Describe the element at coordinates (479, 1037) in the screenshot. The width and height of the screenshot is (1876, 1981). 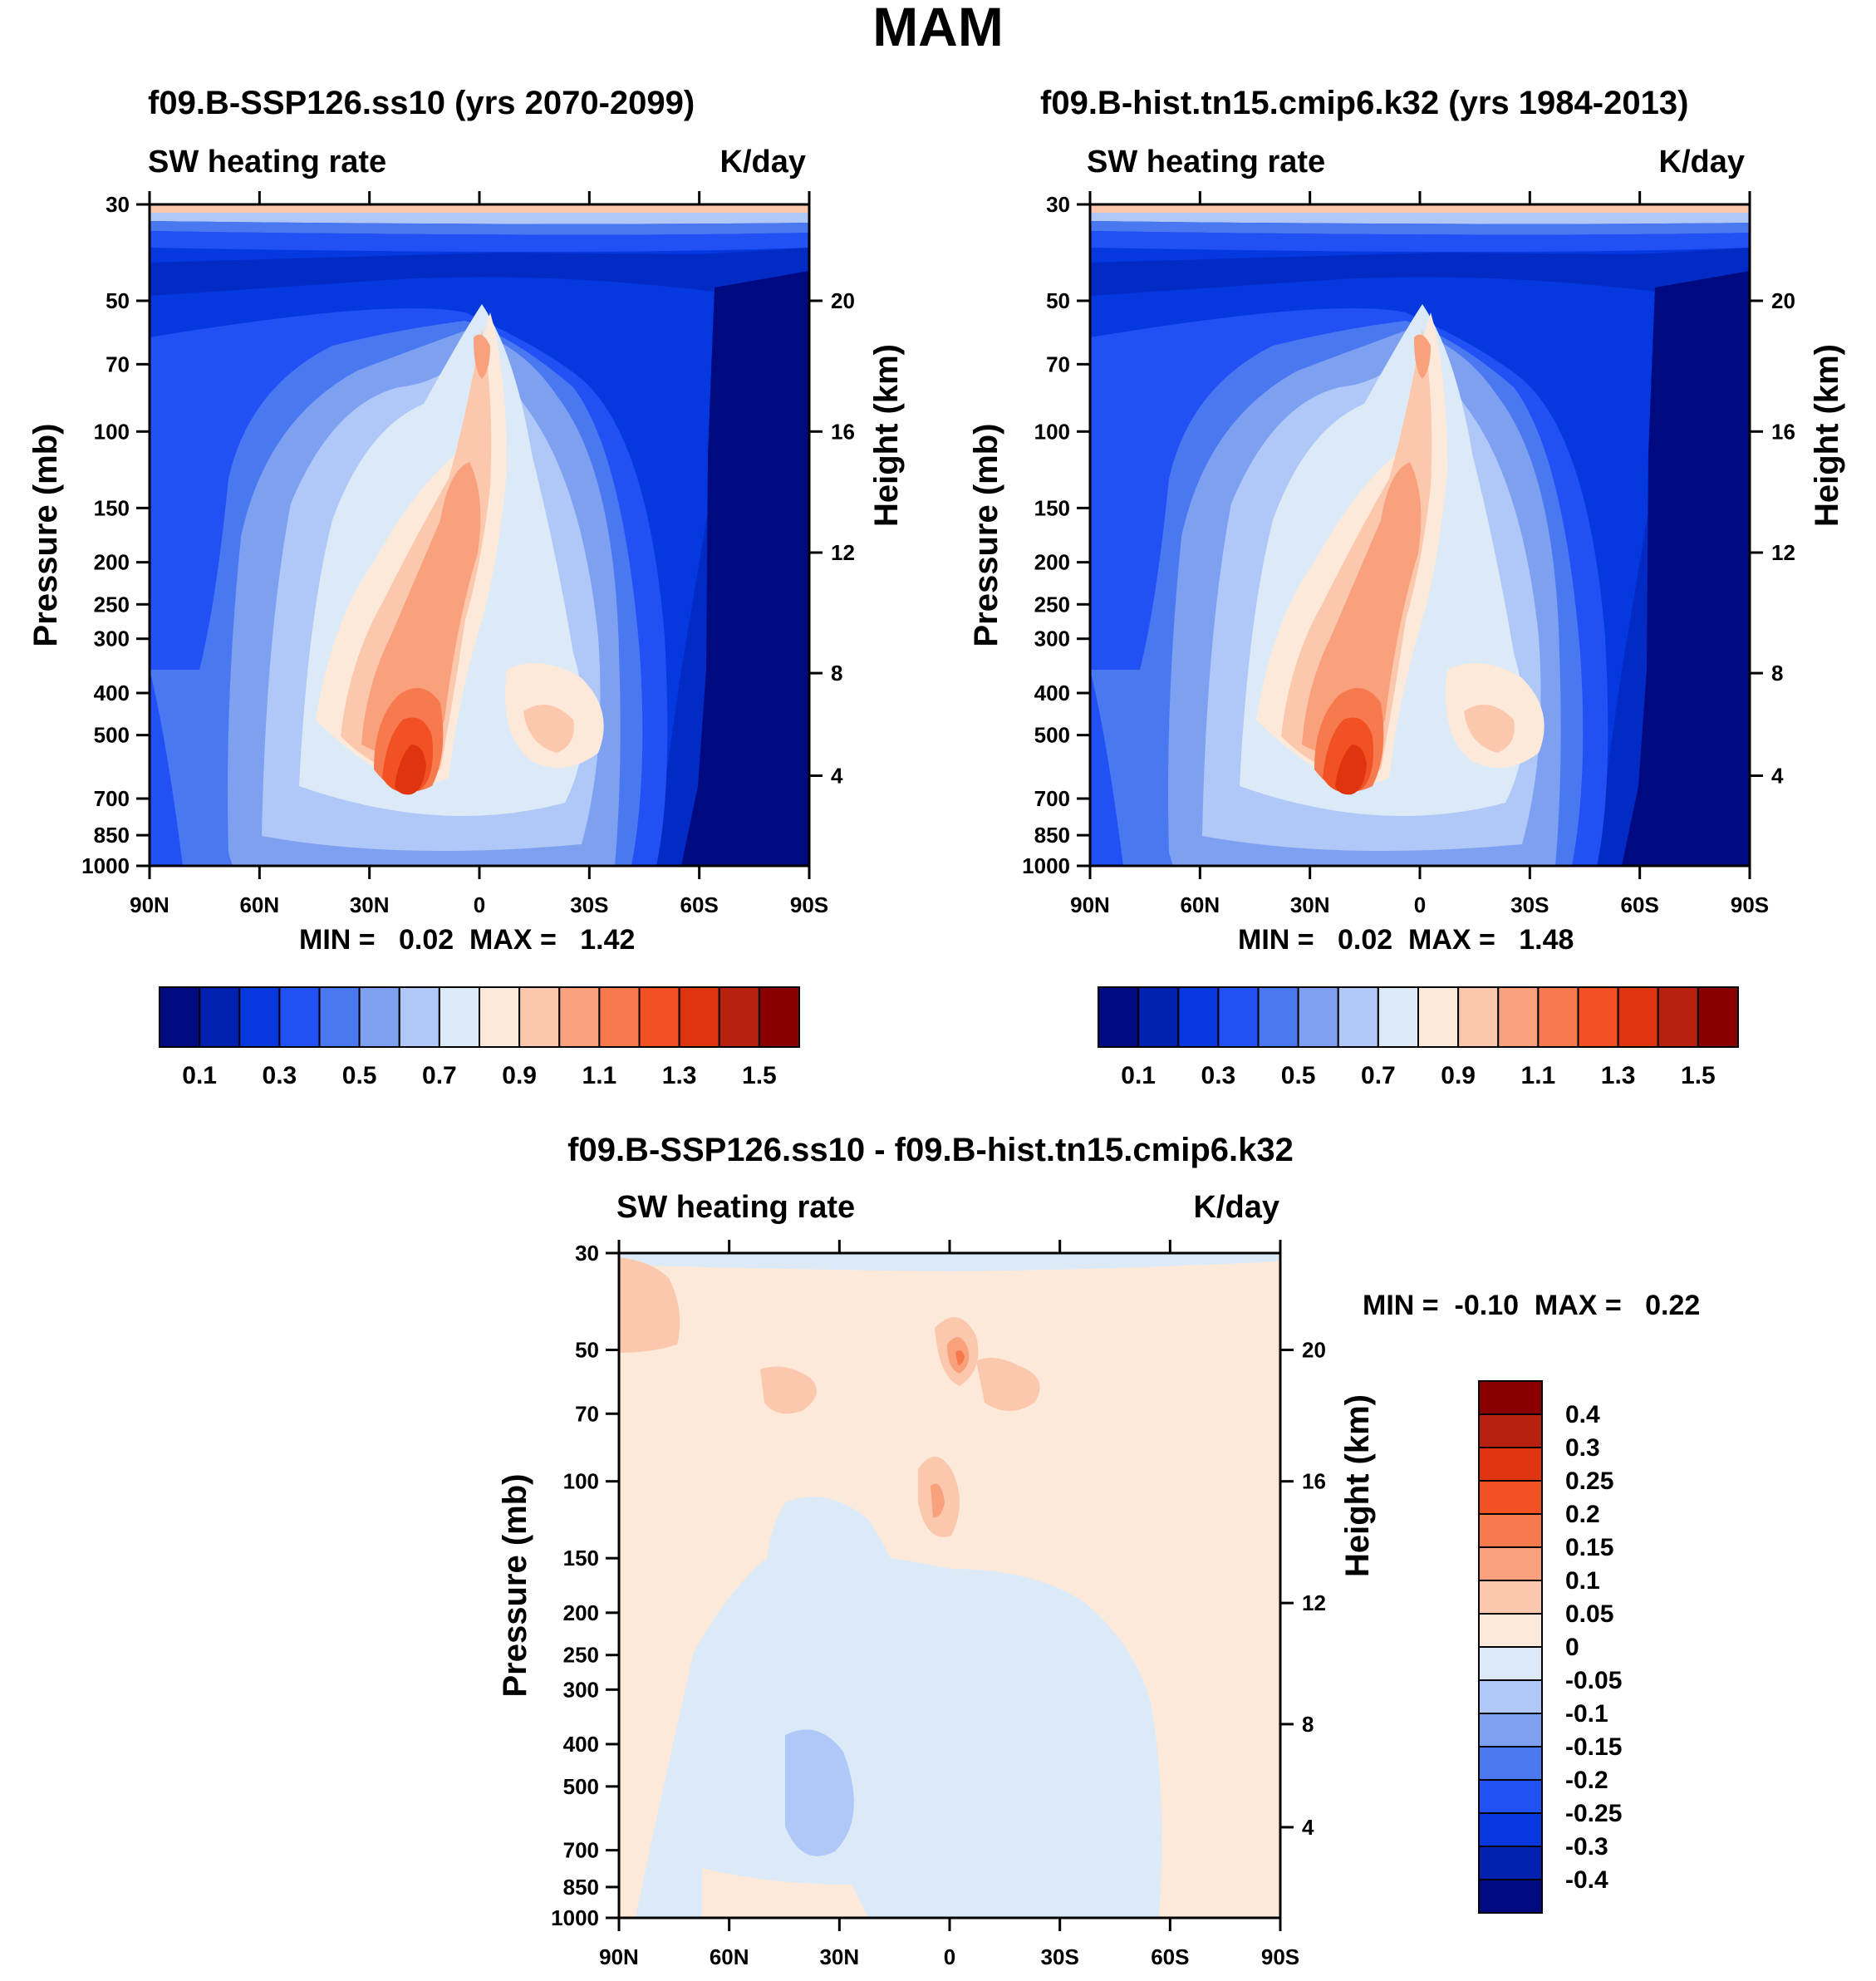
I see `colorbar-ssp: 0.1 0.3 0.5 0.7 0.9 1.1 1.3 1.5` at that location.